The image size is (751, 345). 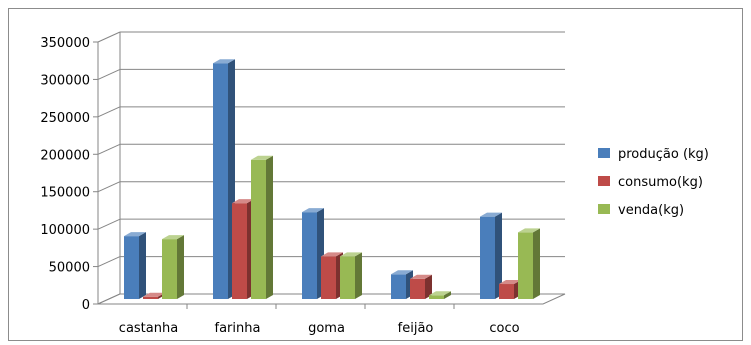 What do you see at coordinates (319, 320) in the screenshot?
I see `x-axis-tick-labels: castanha farinha goma feijão coco` at bounding box center [319, 320].